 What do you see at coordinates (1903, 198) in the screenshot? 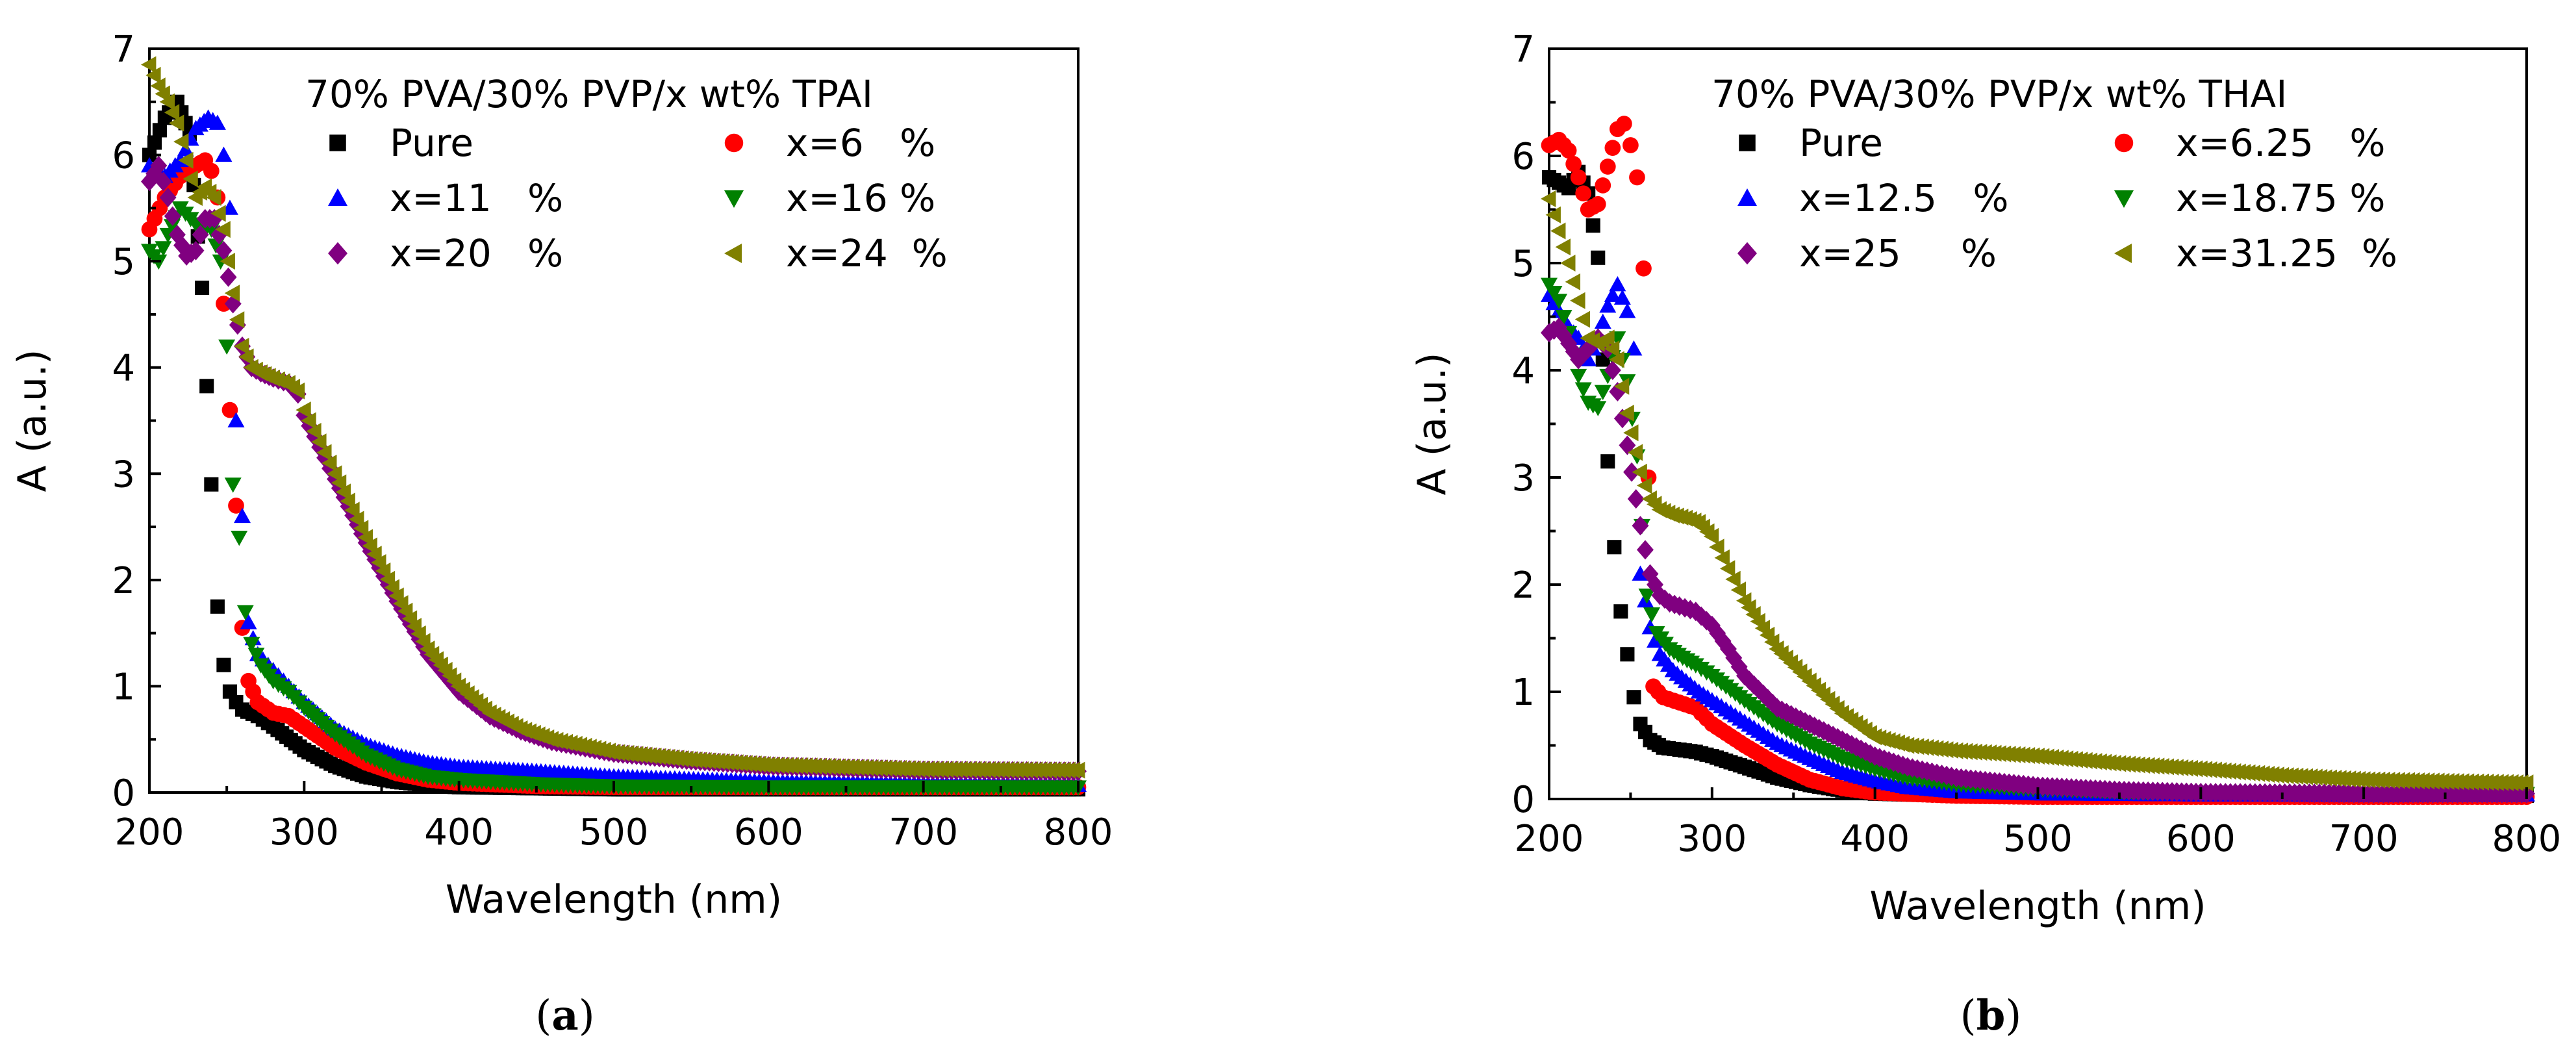
I see `legend-label: x=12.5 %` at bounding box center [1903, 198].